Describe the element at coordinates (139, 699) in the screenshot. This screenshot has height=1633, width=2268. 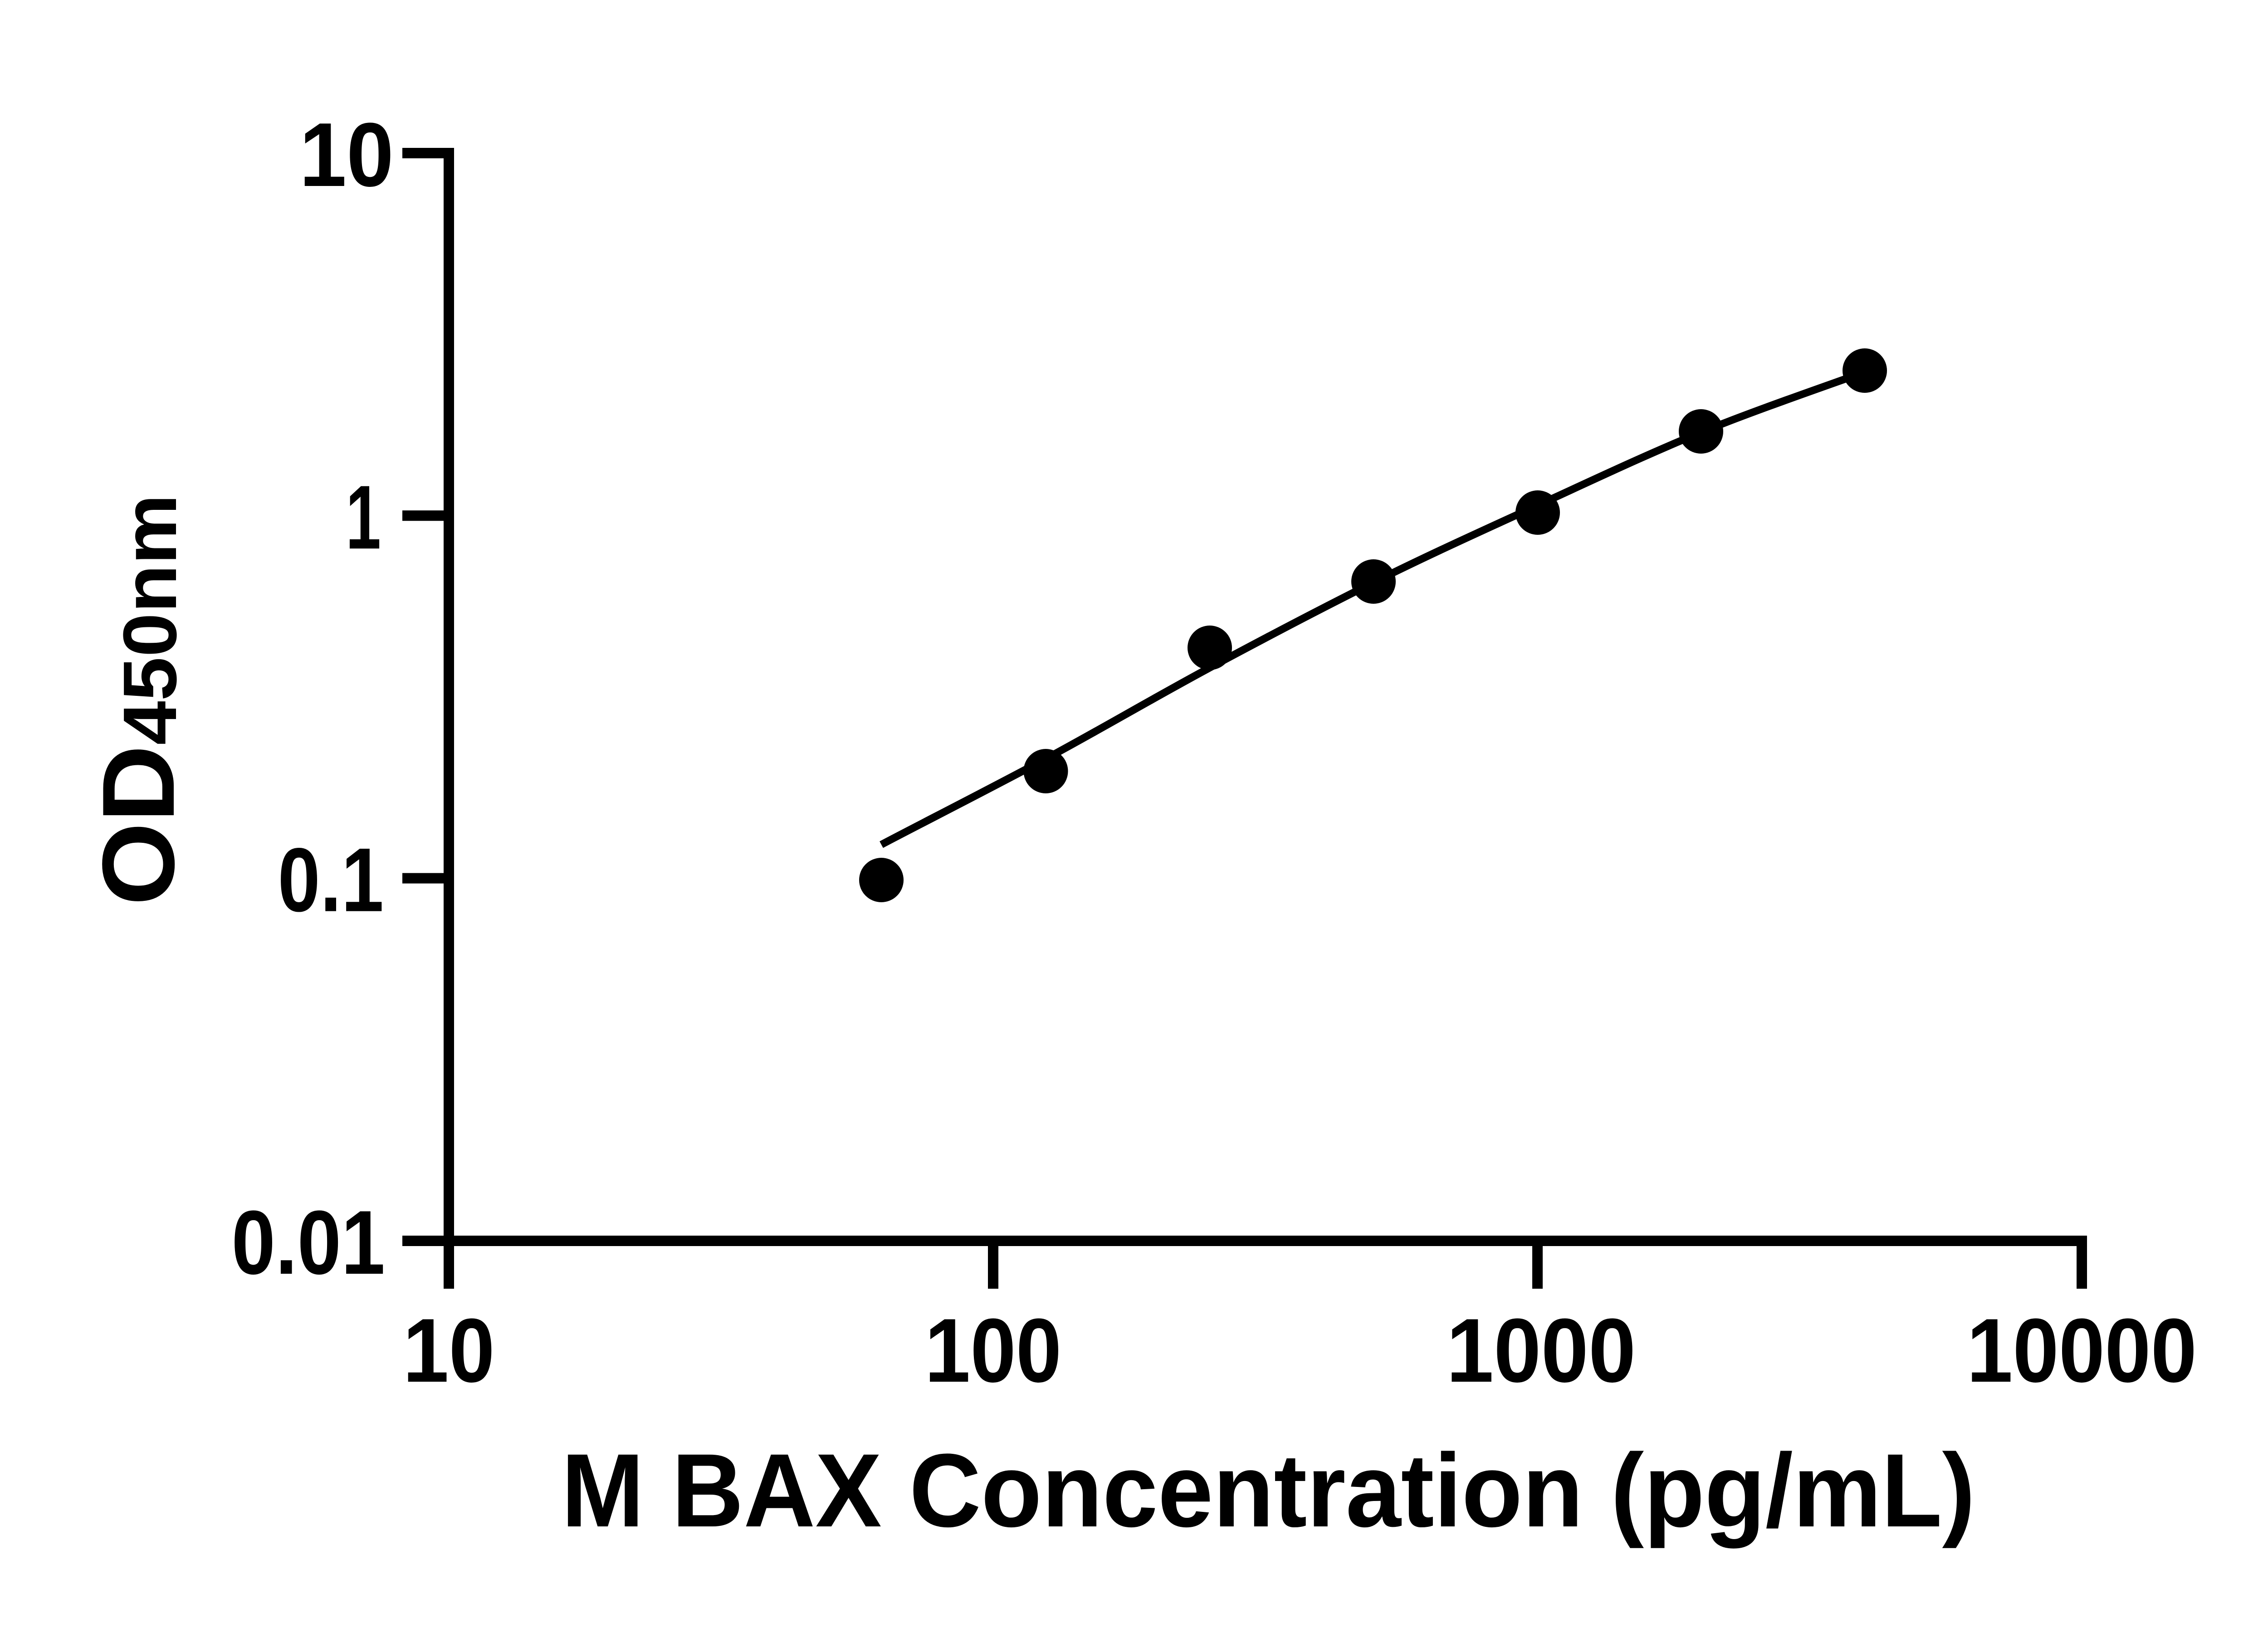
I see `svg-text: OD450nm` at that location.